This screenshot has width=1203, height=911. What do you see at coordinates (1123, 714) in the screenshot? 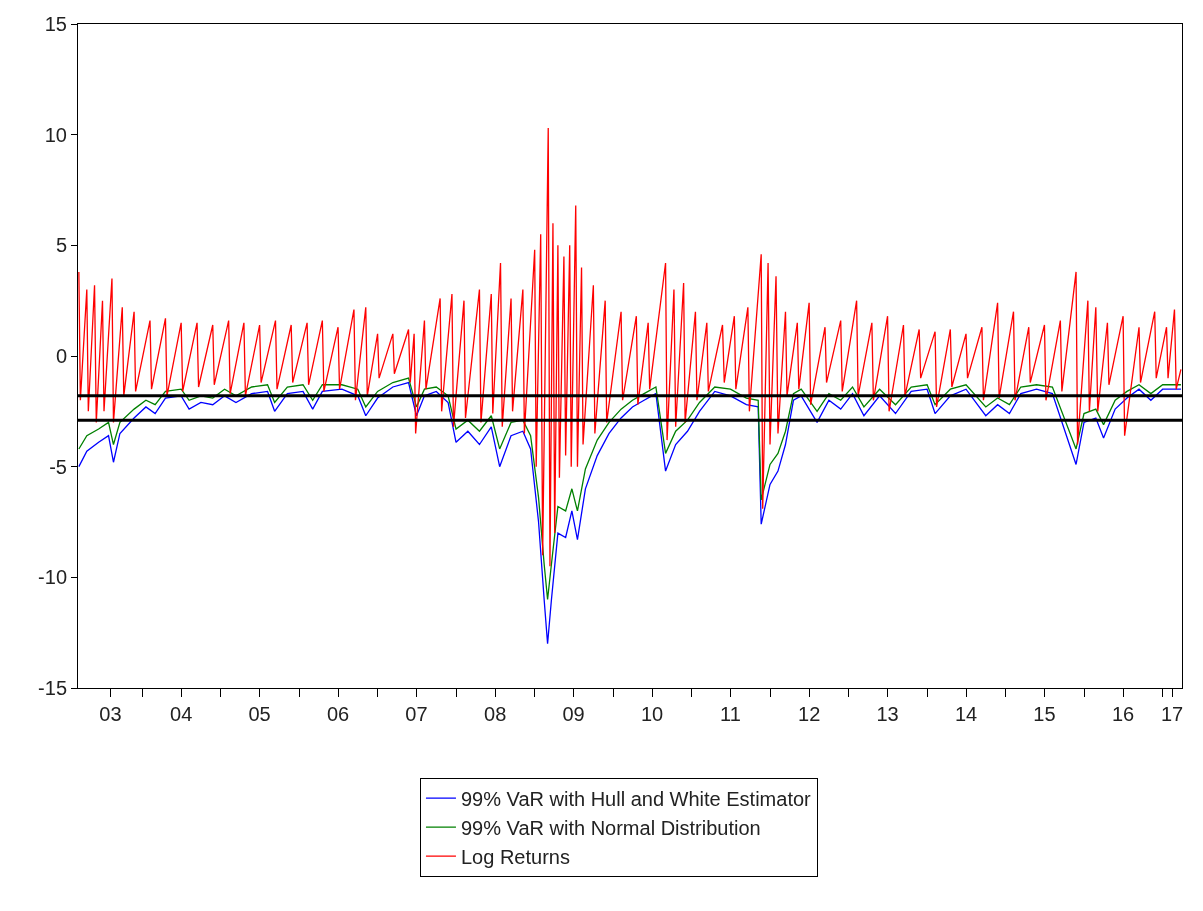
I see `x-tick-label: 16` at bounding box center [1123, 714].